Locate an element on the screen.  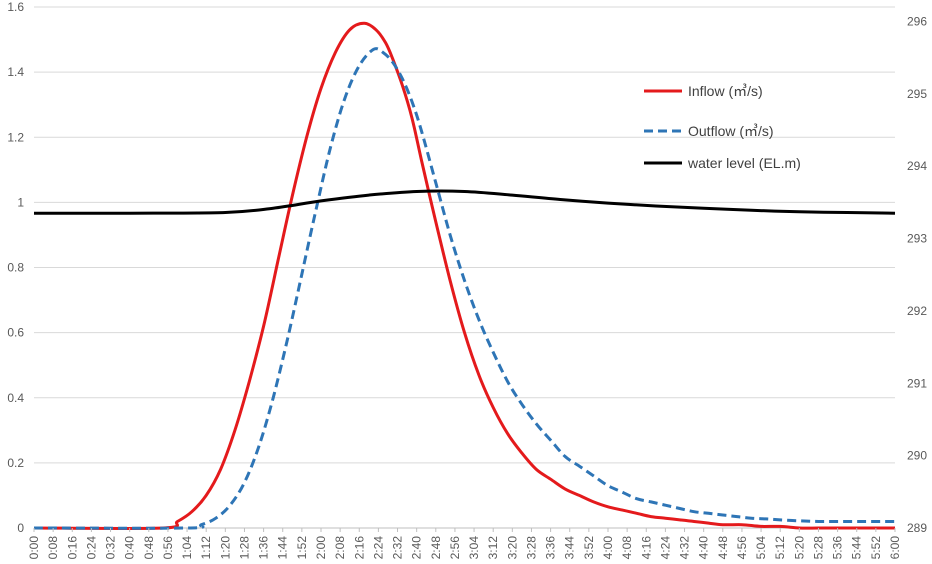
y-tick-label: 1.6 is located at coordinates (15, 7).